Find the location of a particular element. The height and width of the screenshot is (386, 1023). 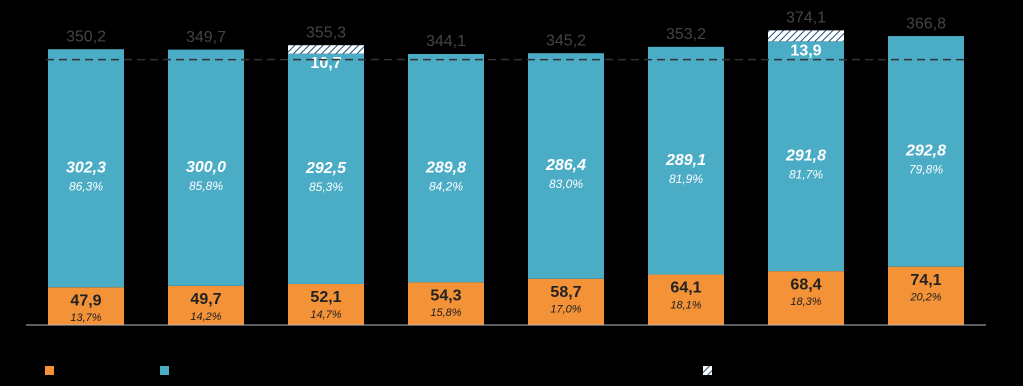

total-label: 349,7 is located at coordinates (206, 37).